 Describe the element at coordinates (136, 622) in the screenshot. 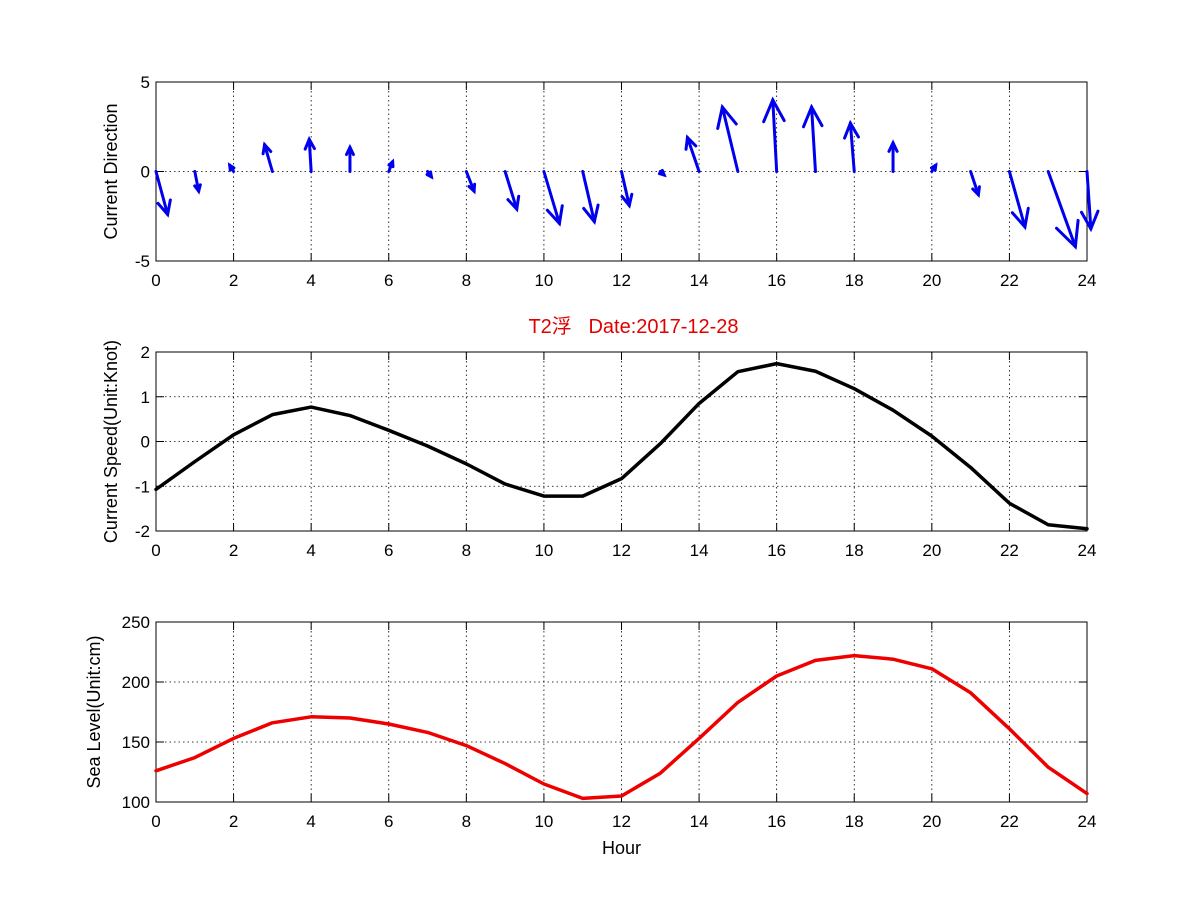

I see `y-tick-label: 250` at that location.